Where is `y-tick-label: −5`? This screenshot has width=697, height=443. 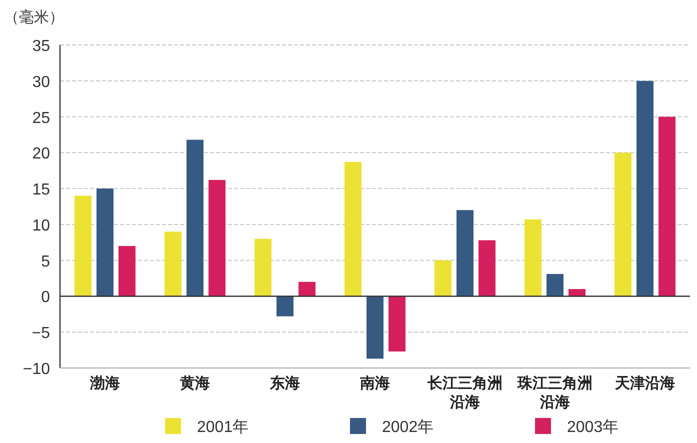
y-tick-label: −5 is located at coordinates (41, 333).